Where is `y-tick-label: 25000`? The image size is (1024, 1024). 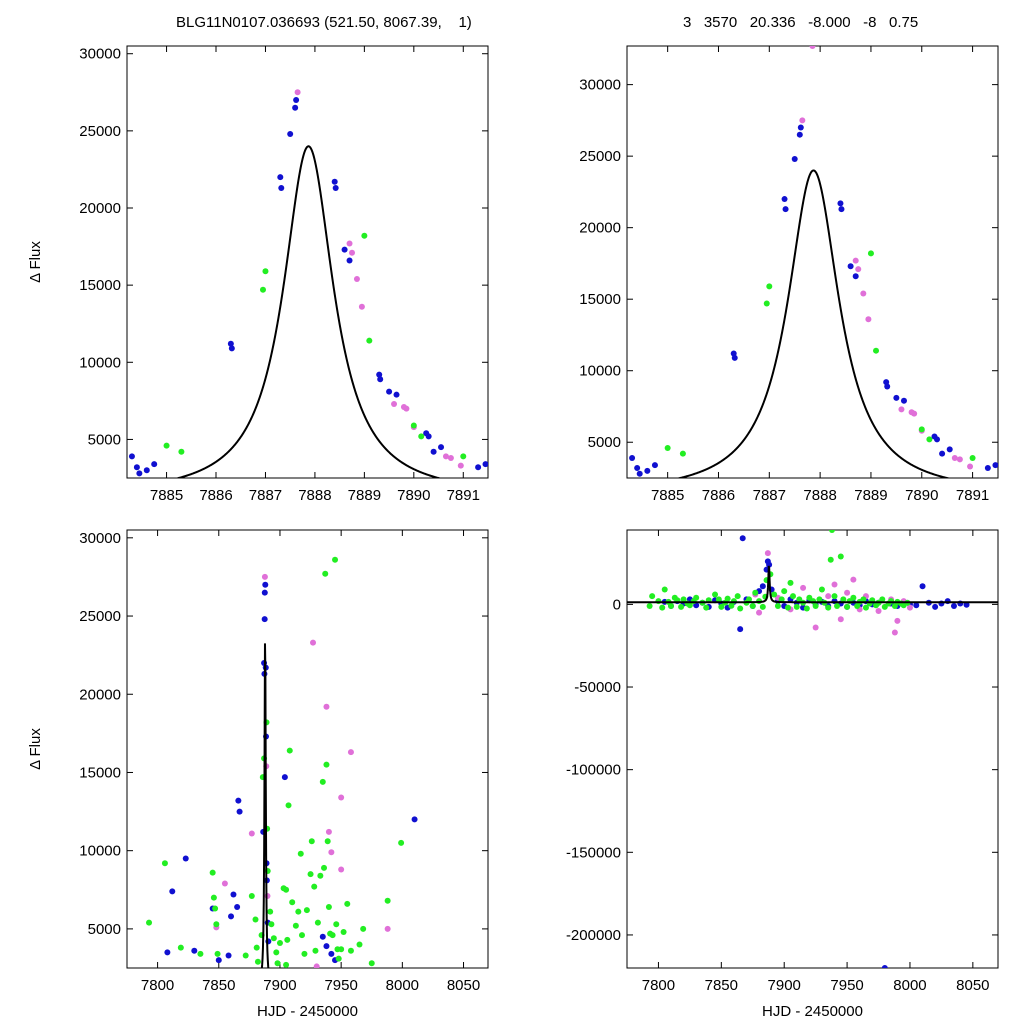 y-tick-label: 25000 is located at coordinates (600, 156).